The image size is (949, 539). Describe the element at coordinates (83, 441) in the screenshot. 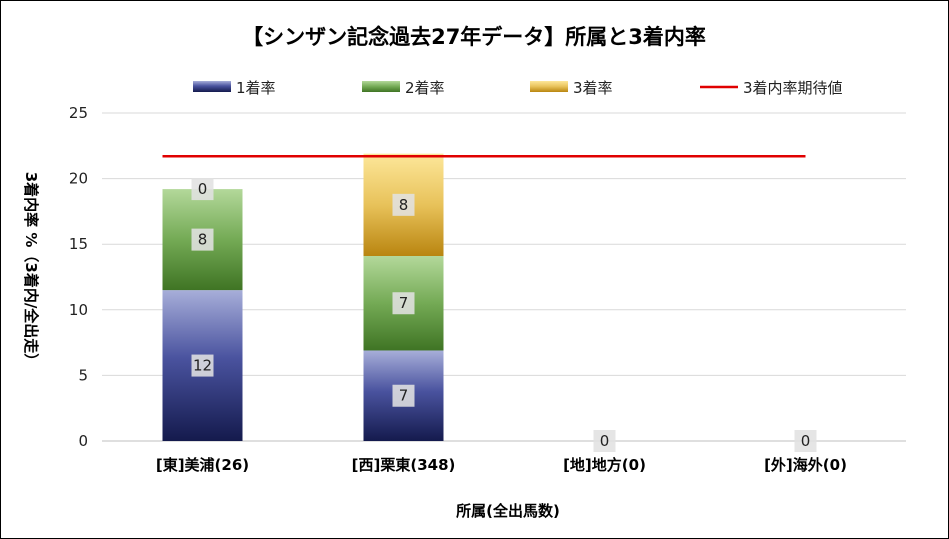

I see `y-tick-label: 0` at that location.